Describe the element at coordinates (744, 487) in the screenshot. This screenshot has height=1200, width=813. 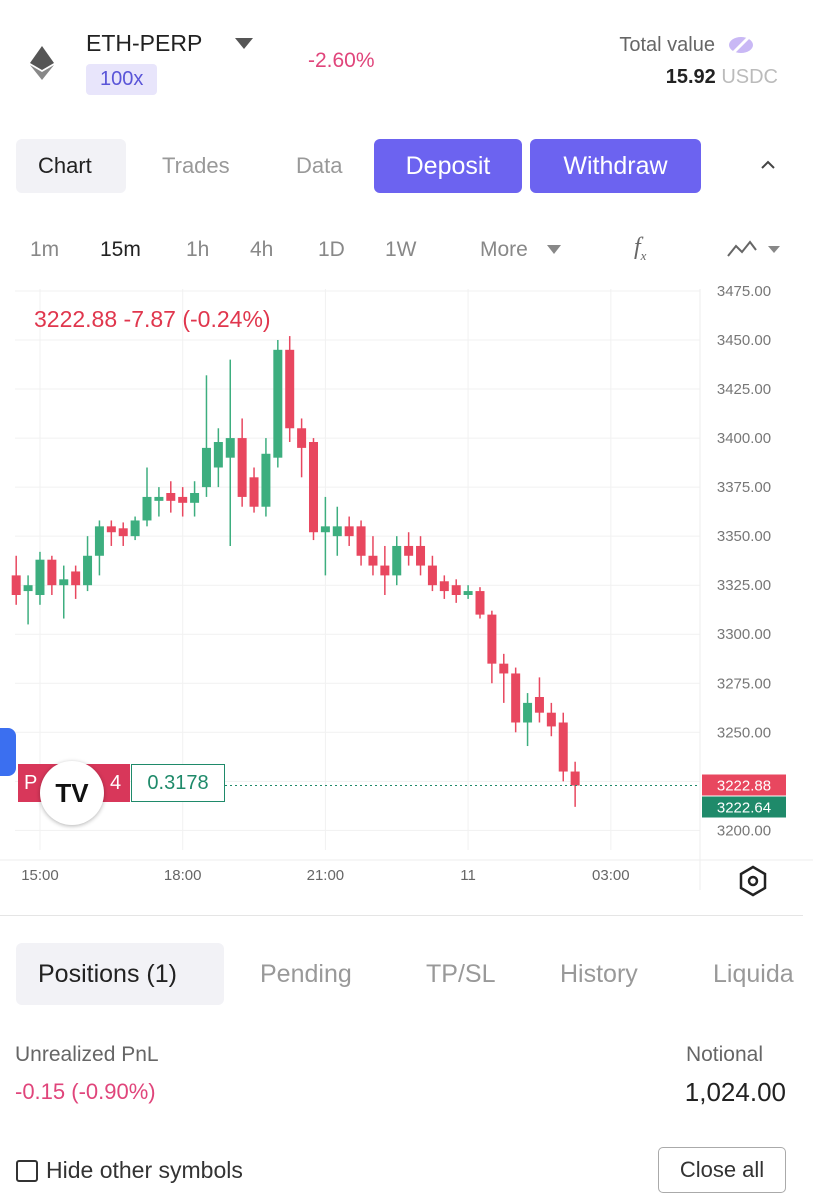
I see `y-tick-label: 3375.00` at that location.